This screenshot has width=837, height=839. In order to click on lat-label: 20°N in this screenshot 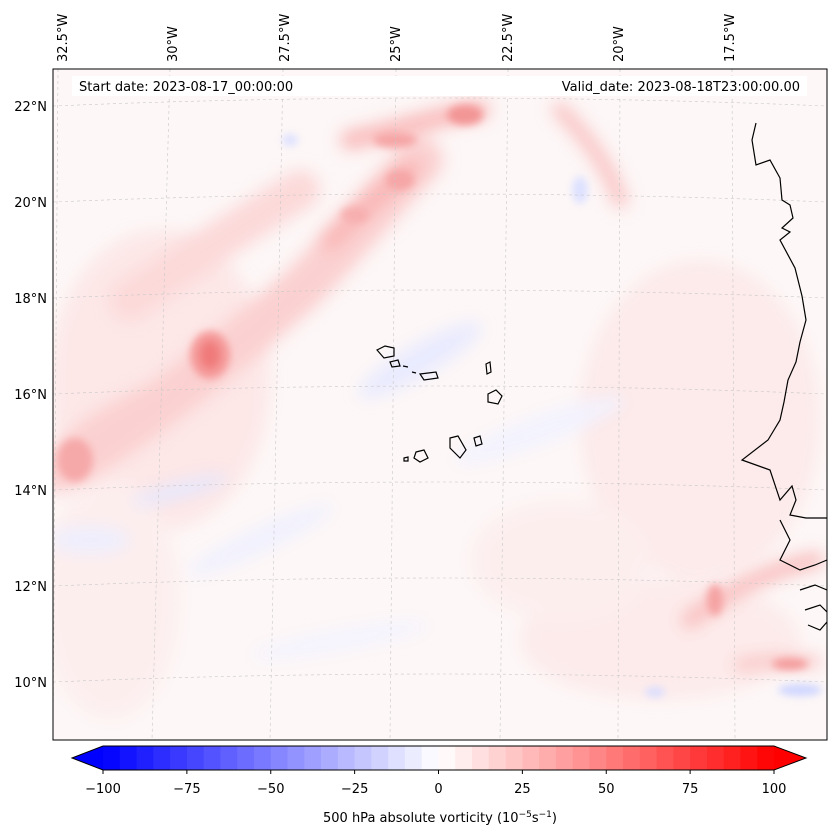, I will do `click(30, 203)`.